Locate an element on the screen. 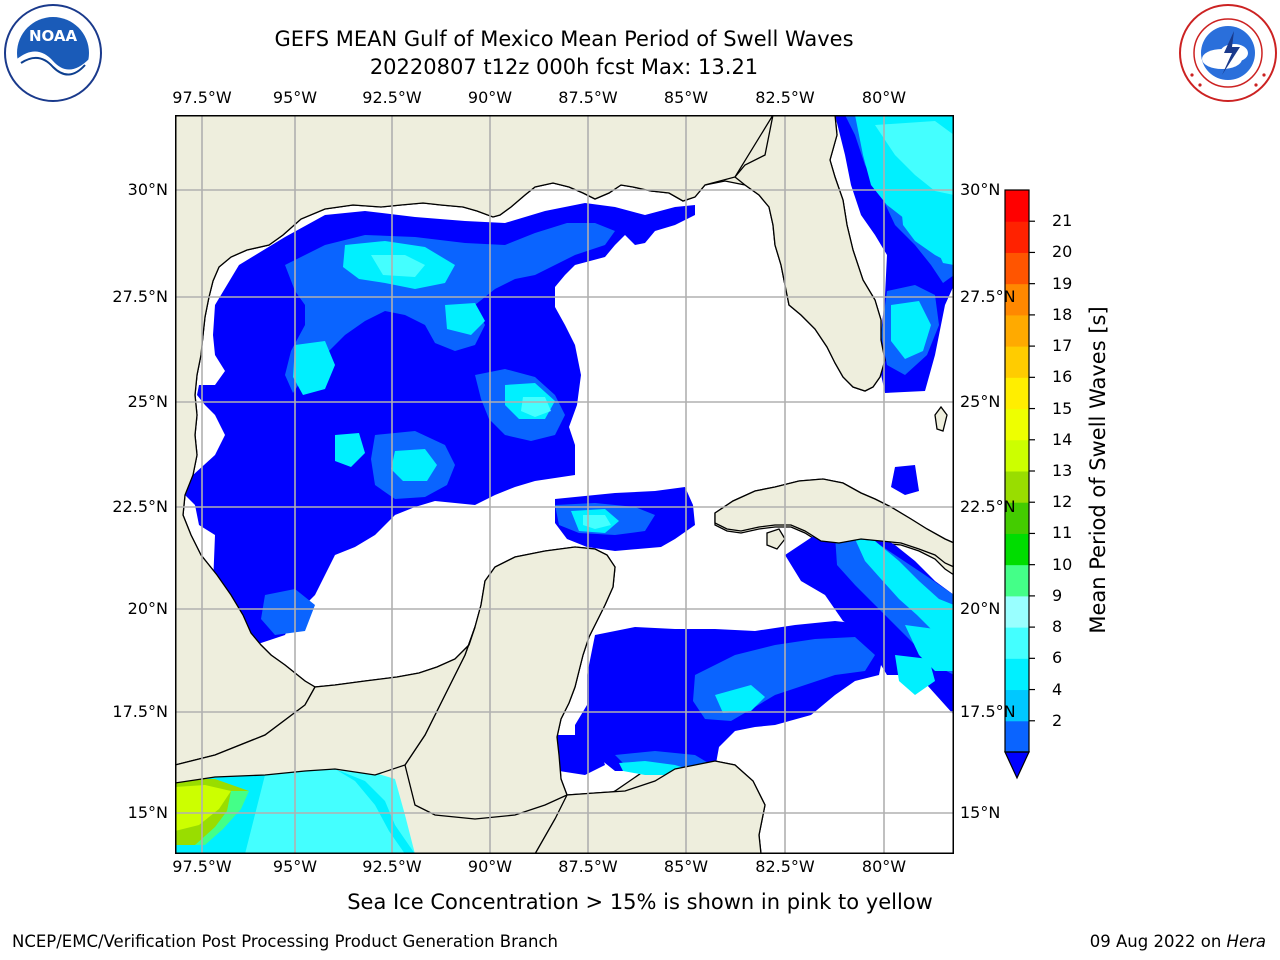 The image size is (1280, 960). map-subtitle: 20220807 t12z 000h fcst Max: 13.21 is located at coordinates (564, 67).